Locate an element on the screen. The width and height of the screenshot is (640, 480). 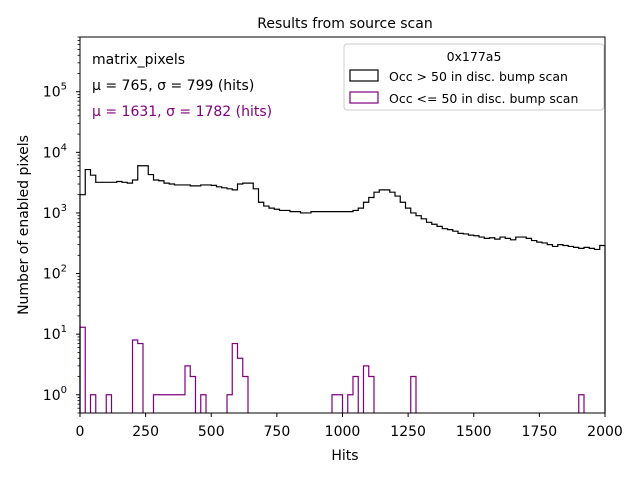
chart-title: Results from source scan is located at coordinates (344, 24).